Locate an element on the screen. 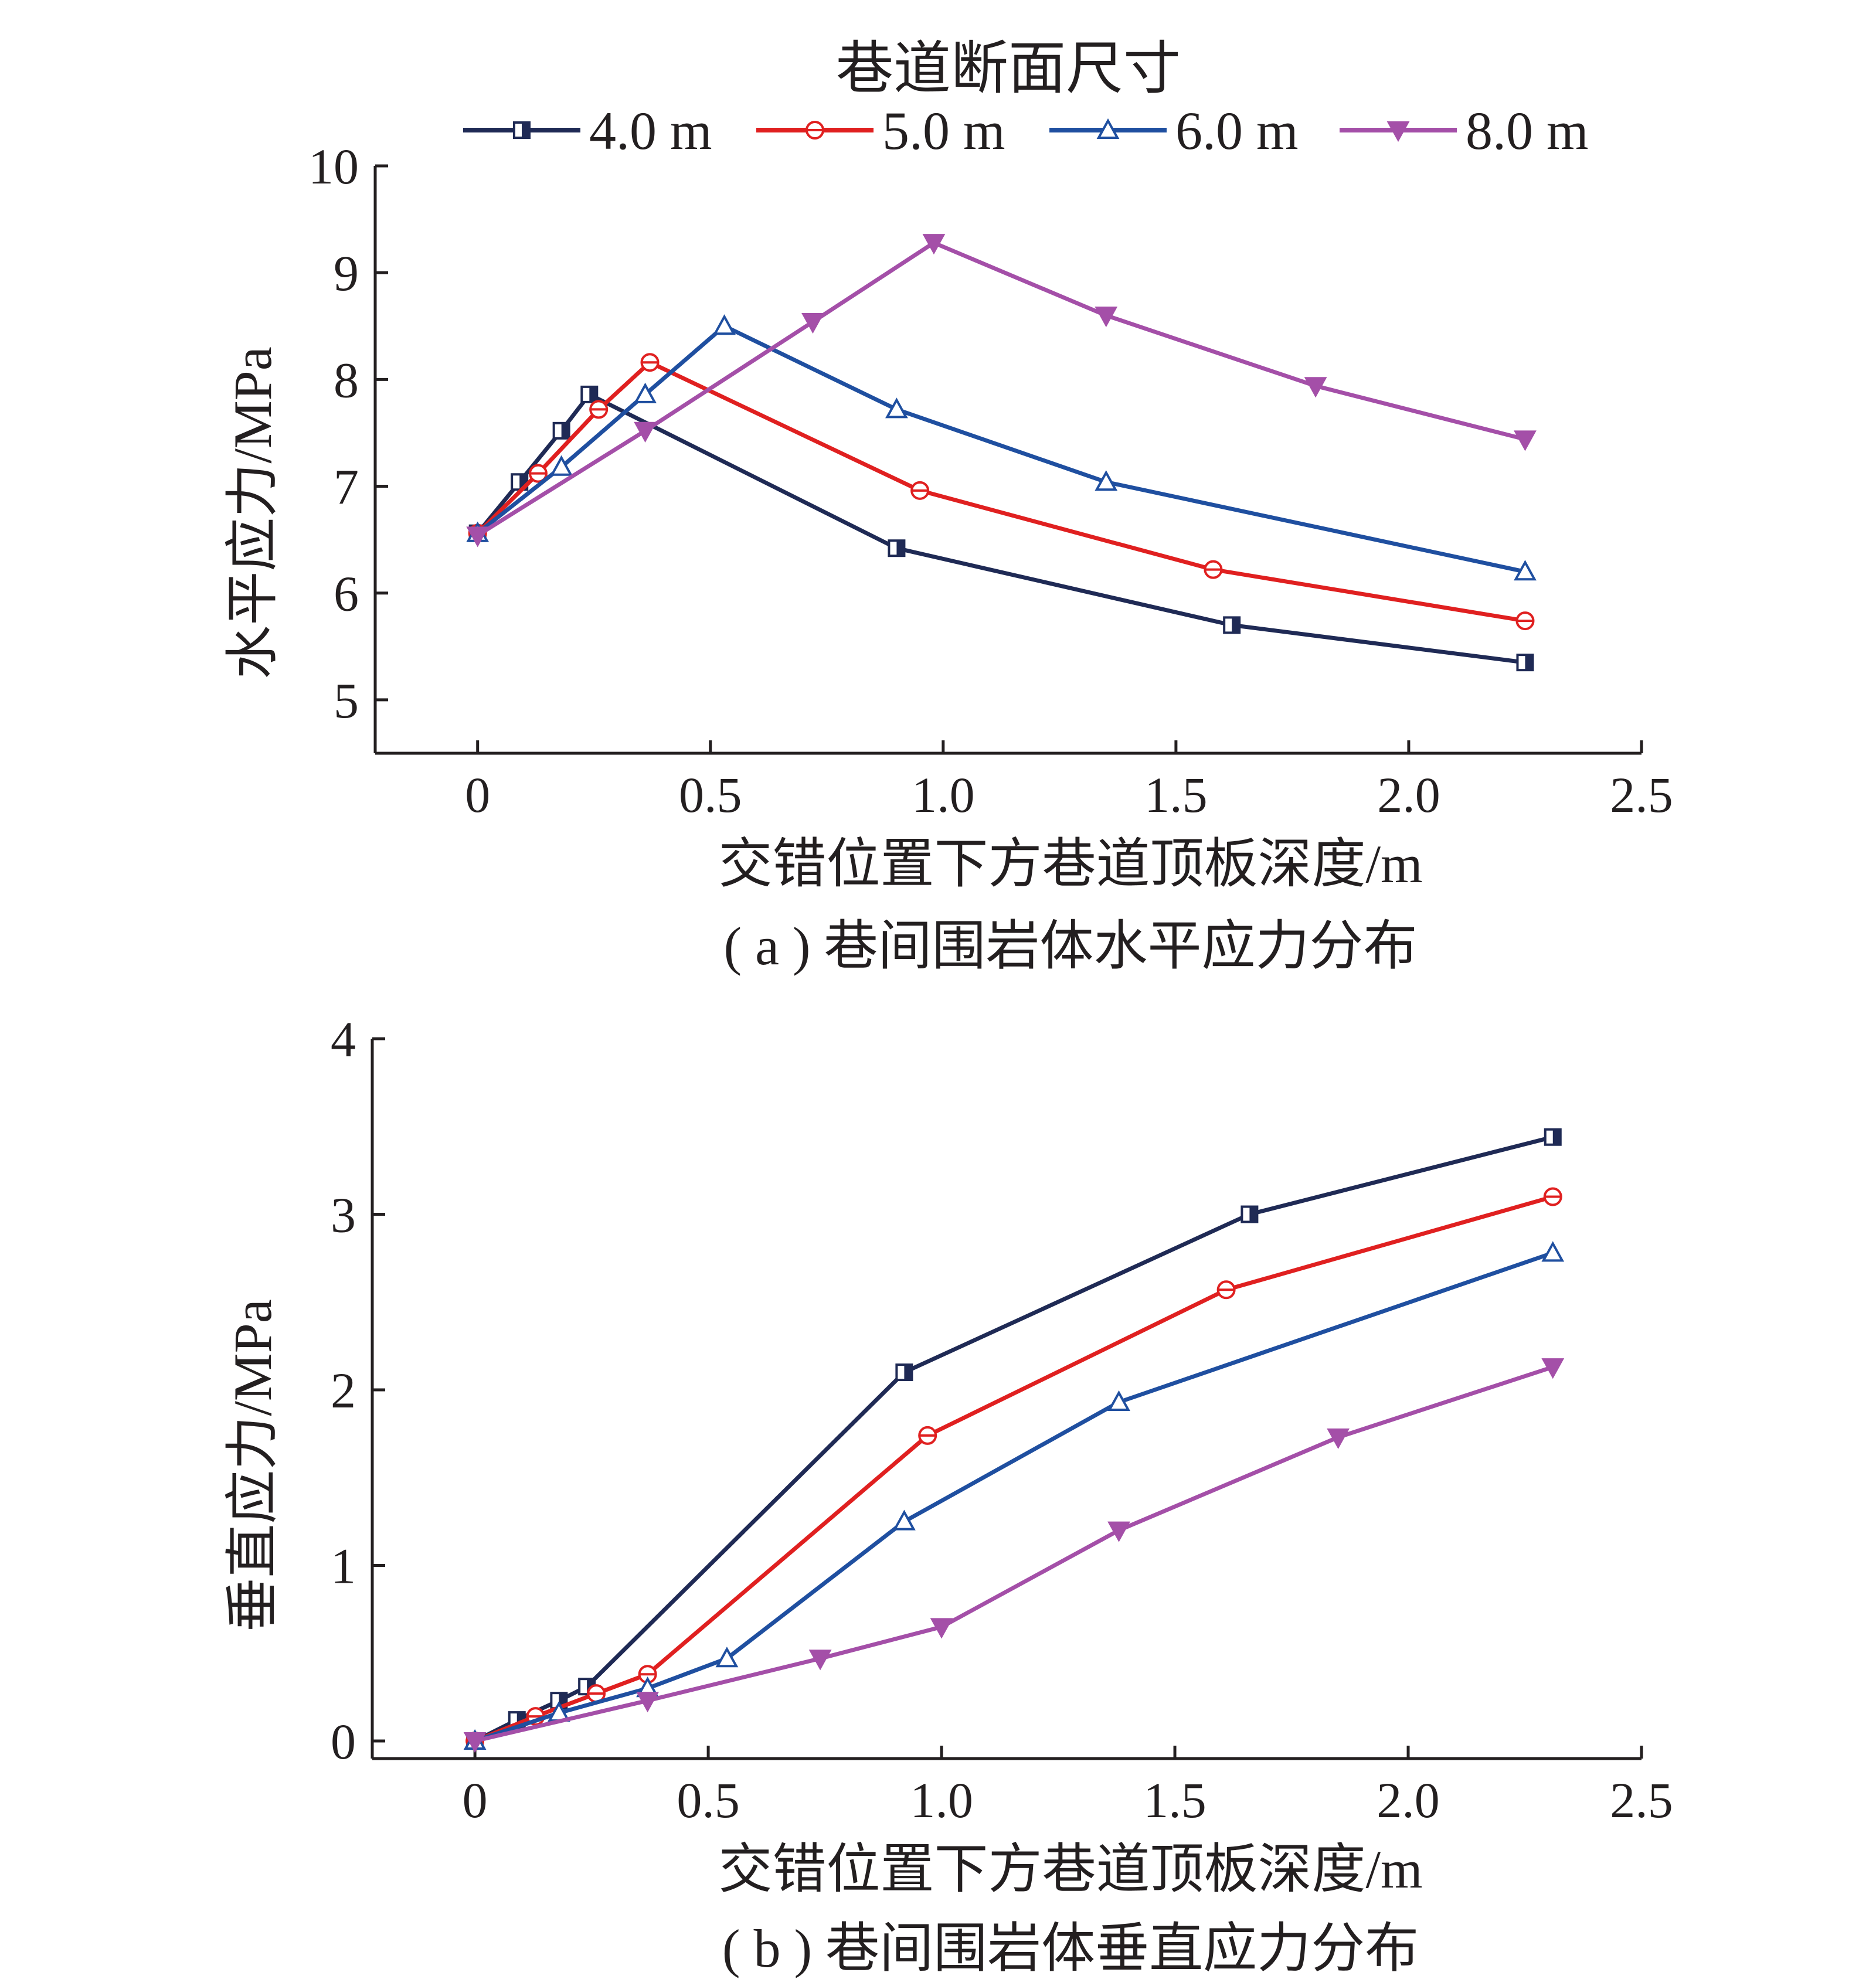 The image size is (1876, 1986). y-tick-label: 7 is located at coordinates (346, 487).